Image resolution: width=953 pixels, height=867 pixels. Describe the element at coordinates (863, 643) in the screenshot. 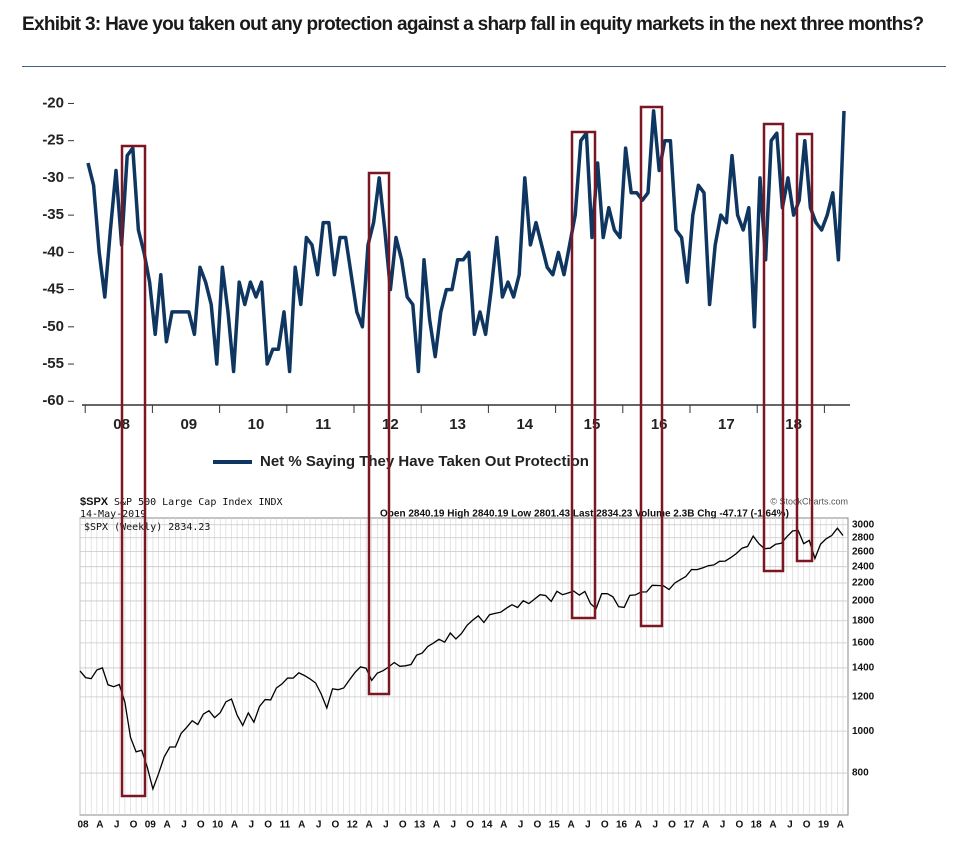

I see `y-tick-label: 1600` at that location.